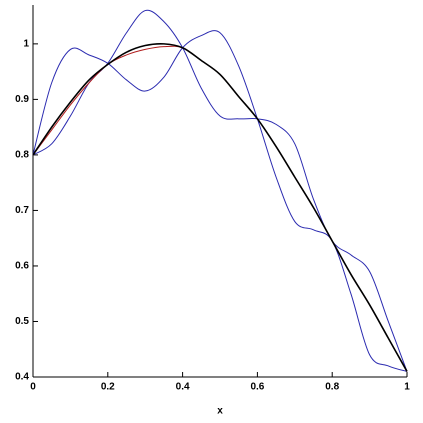 The image size is (423, 423). What do you see at coordinates (183, 387) in the screenshot?
I see `x-tick-label: 0.4` at bounding box center [183, 387].